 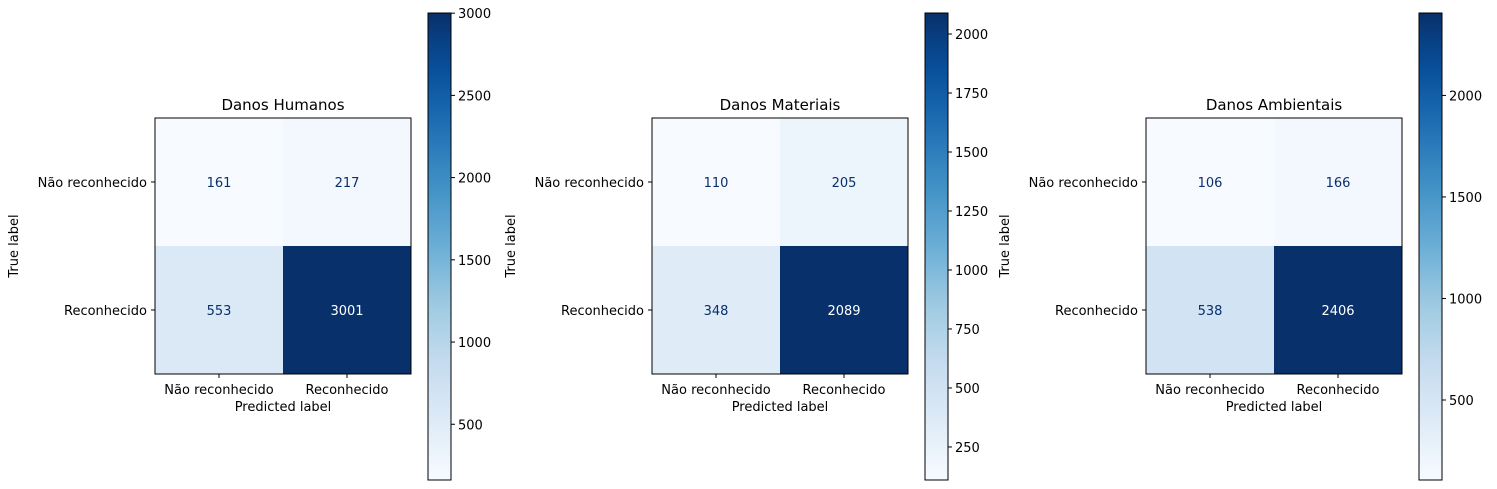 I want to click on cell-value-label: 553, so click(x=219, y=311).